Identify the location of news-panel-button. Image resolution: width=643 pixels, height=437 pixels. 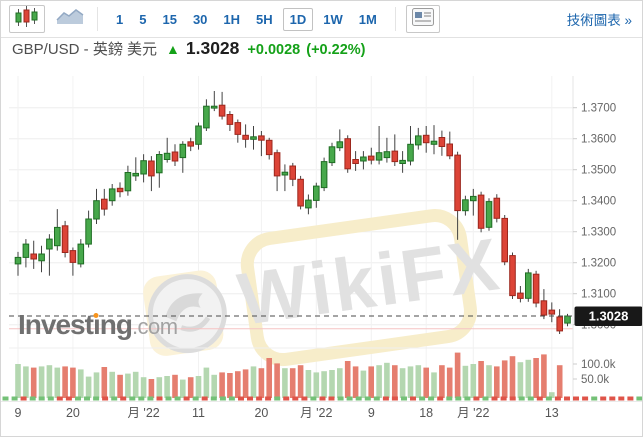
(422, 19).